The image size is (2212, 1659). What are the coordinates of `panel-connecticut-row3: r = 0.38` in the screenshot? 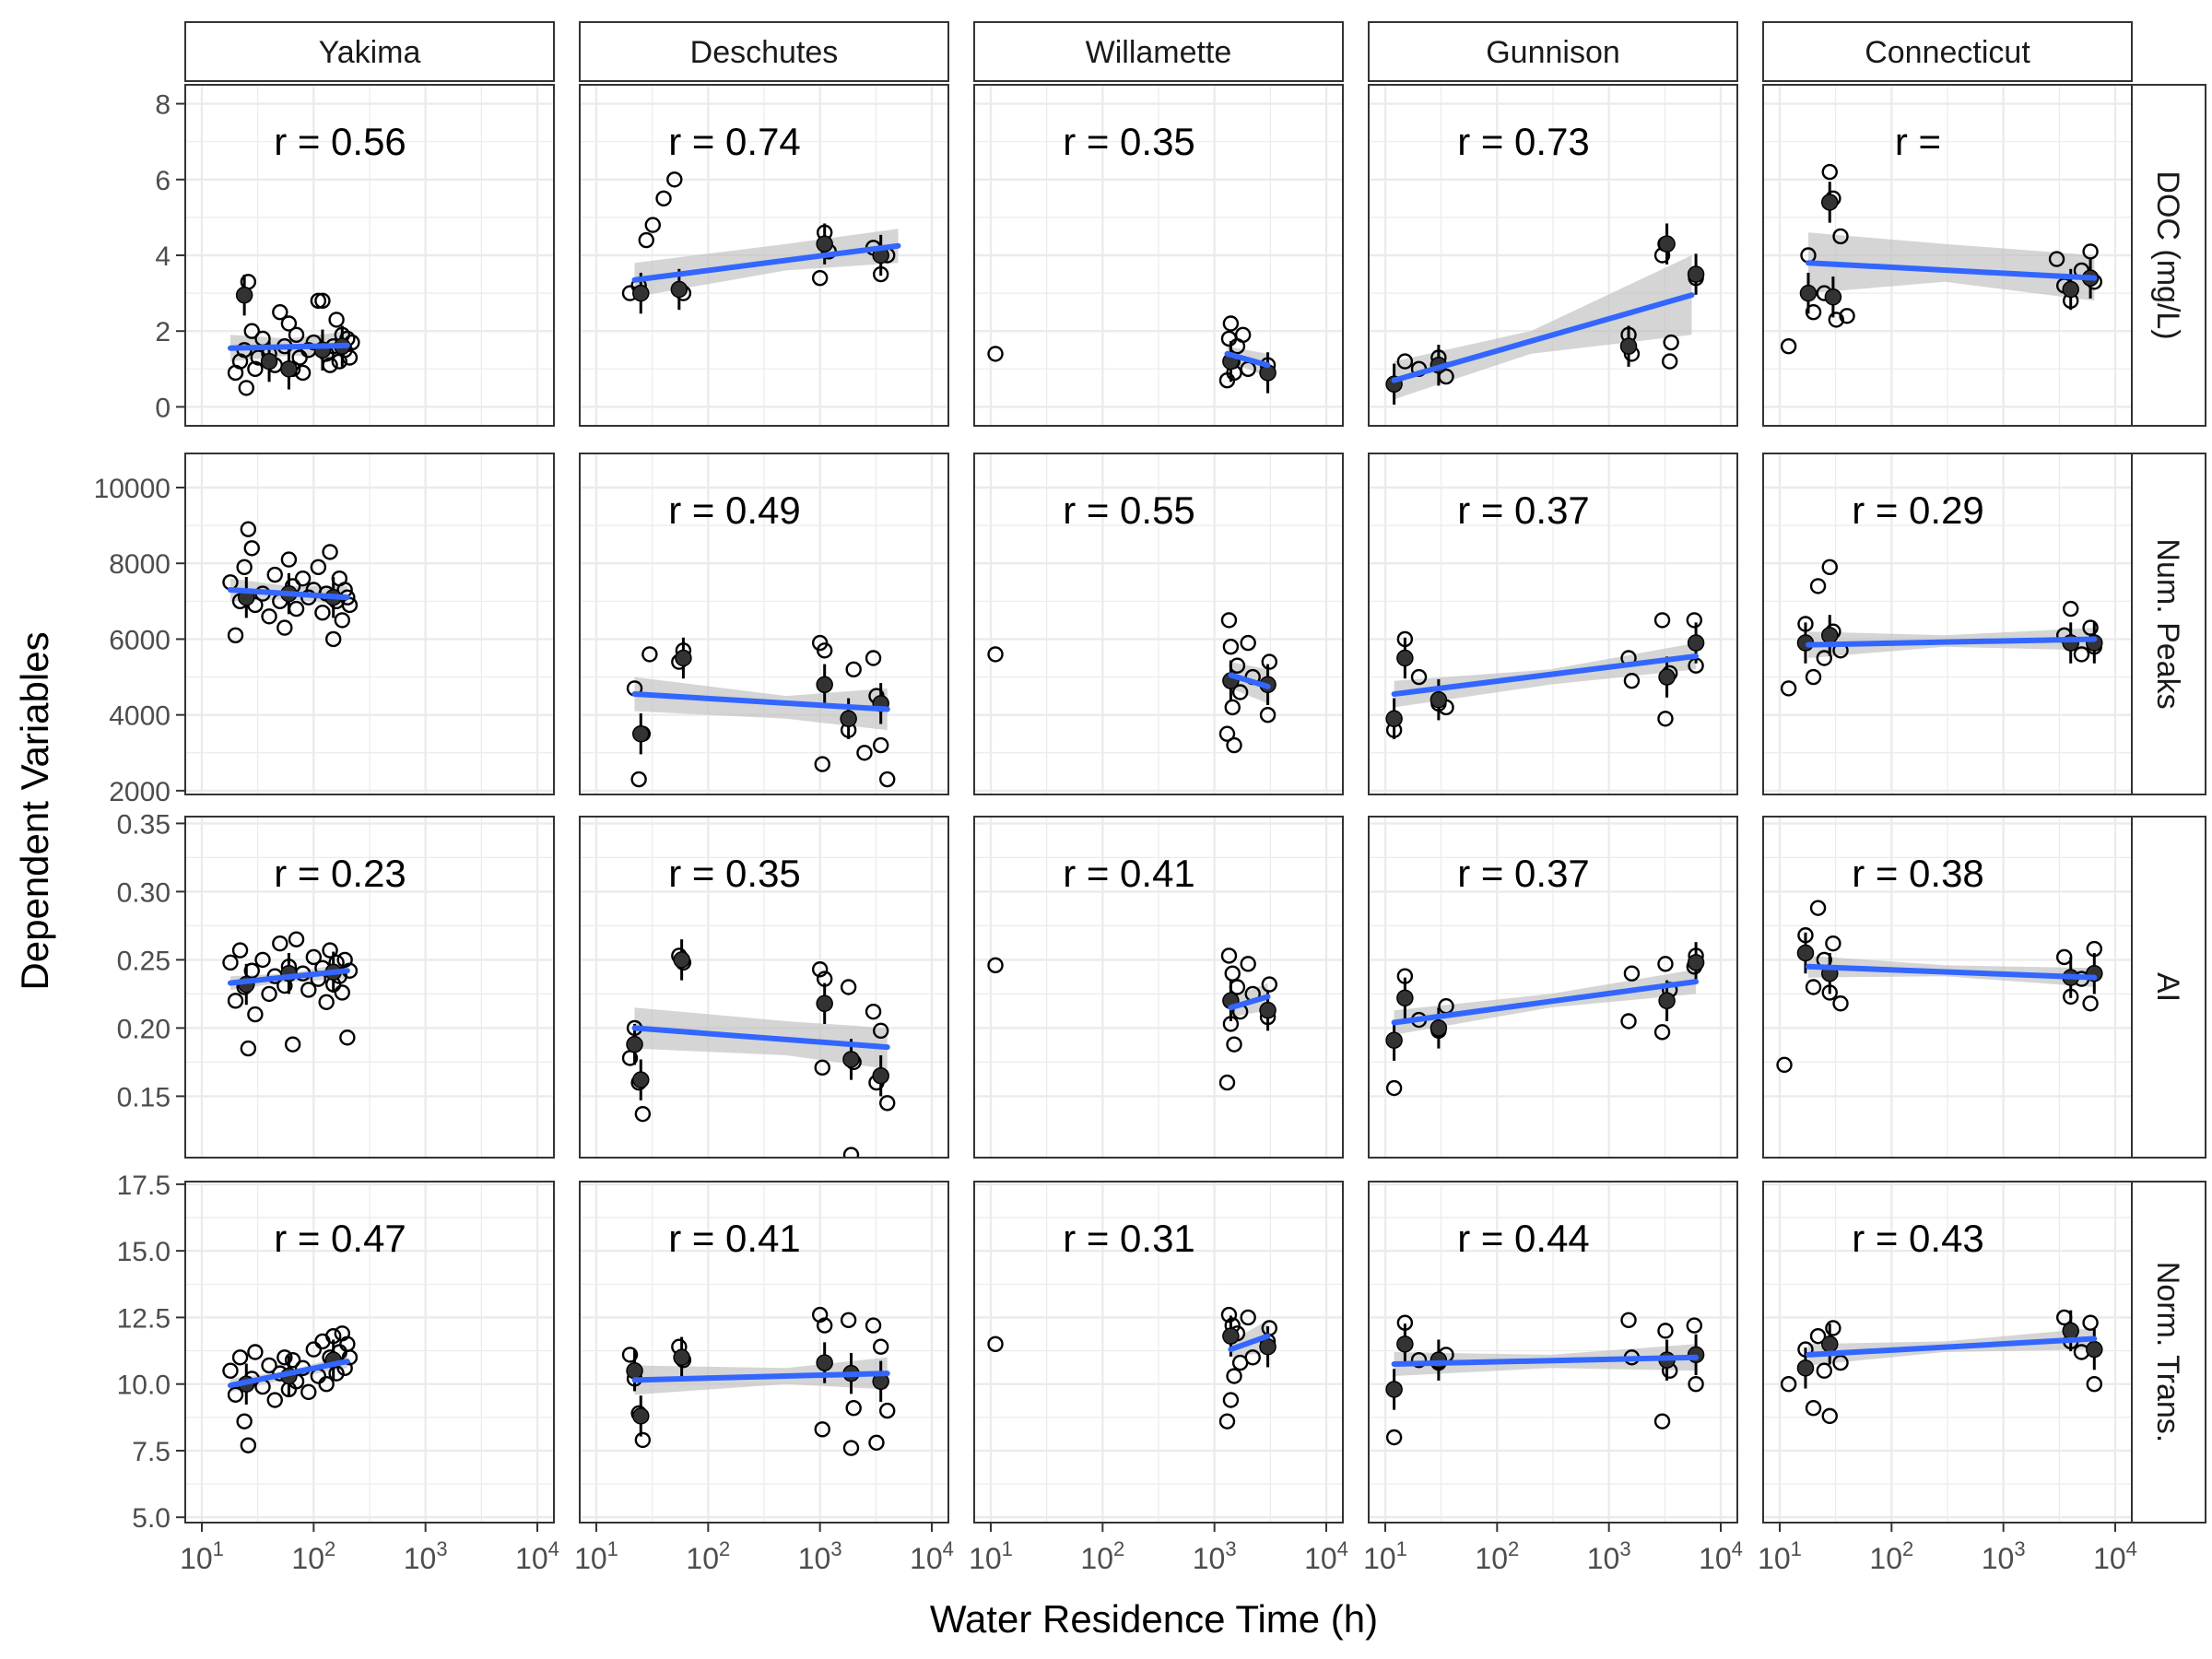 It's located at (1947, 987).